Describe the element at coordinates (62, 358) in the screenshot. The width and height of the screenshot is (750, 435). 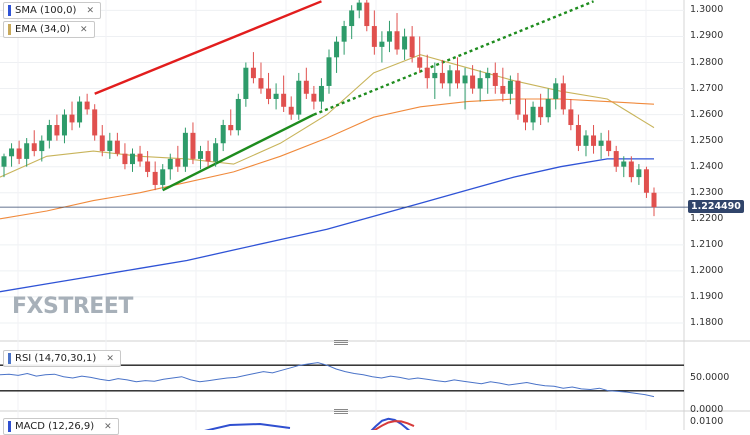
I see `rsi-legend: RSI (14,70,30,1) ✕` at that location.